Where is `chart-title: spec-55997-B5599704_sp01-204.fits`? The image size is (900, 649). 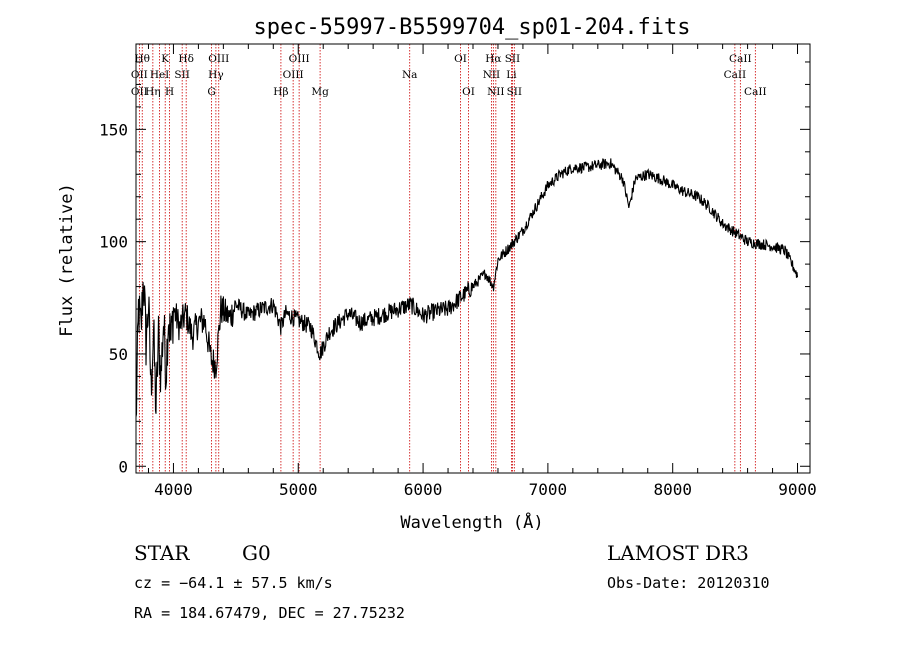
chart-title: spec-55997-B5599704_sp01-204.fits is located at coordinates (471, 27).